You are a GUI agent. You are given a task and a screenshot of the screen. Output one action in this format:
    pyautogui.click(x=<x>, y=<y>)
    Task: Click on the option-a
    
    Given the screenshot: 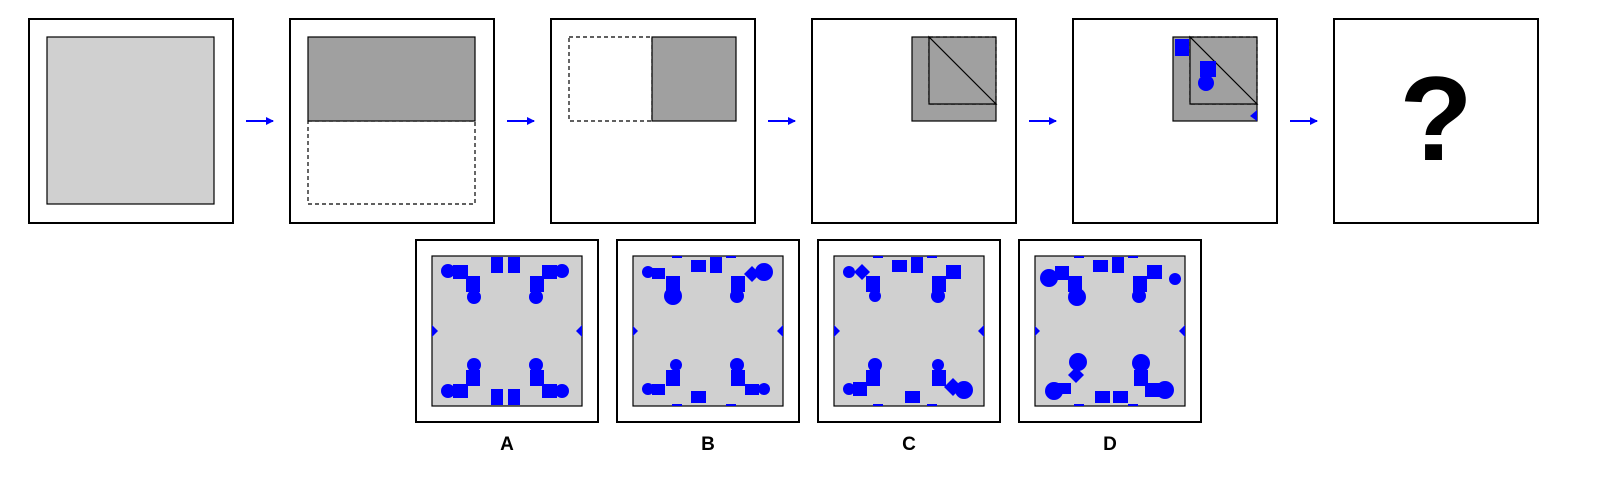 What is the action you would take?
    pyautogui.click(x=507, y=331)
    